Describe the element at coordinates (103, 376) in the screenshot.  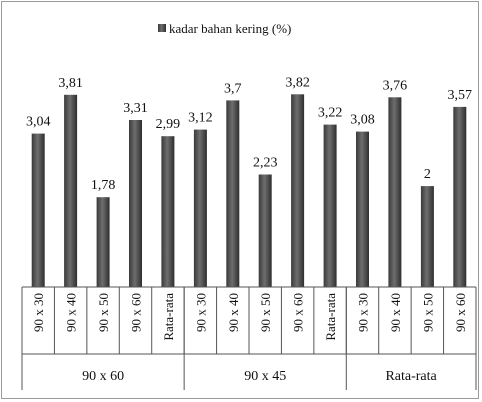
I see `group-label: 90 x 60` at that location.